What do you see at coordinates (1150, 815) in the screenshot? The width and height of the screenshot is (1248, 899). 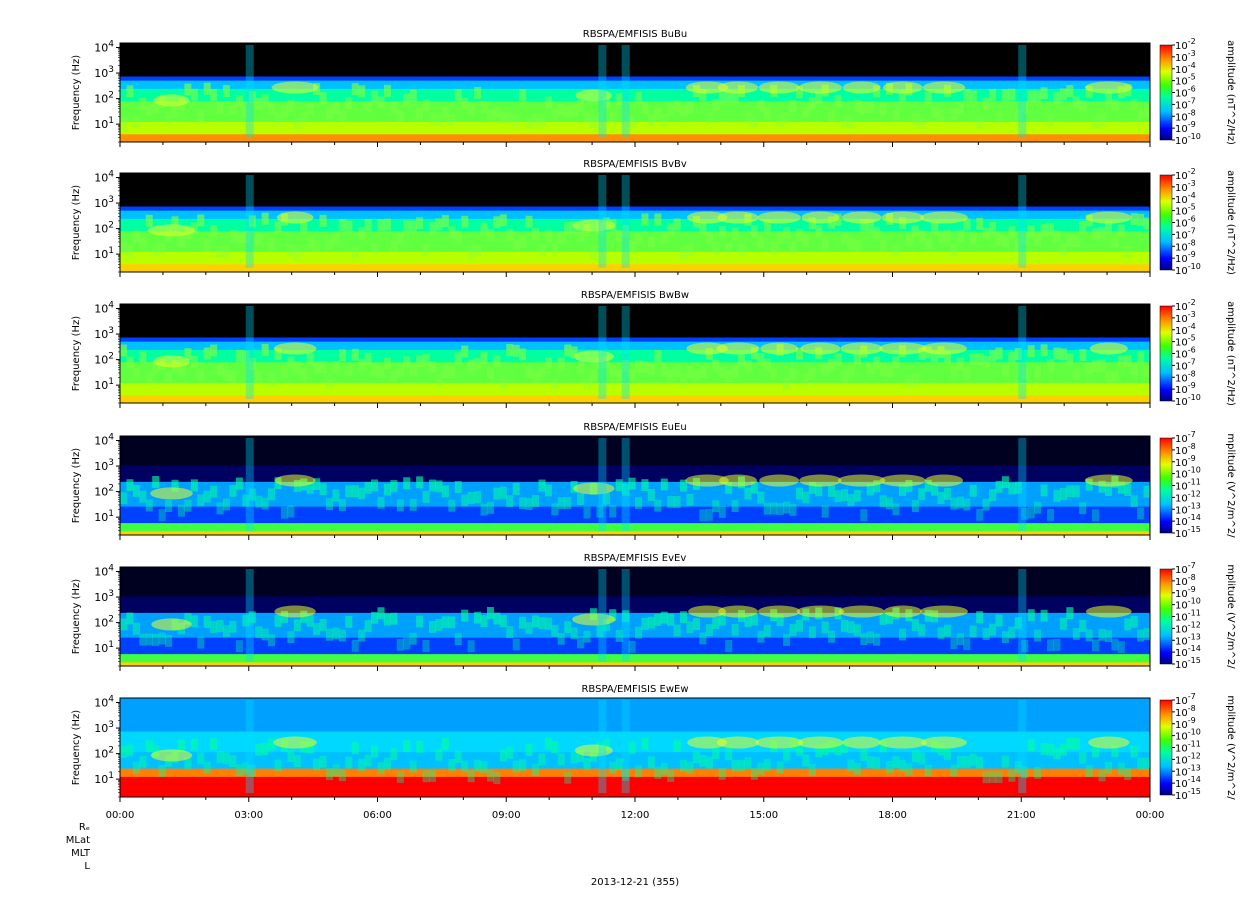 I see `time-axis-tick-label: 00:00` at bounding box center [1150, 815].